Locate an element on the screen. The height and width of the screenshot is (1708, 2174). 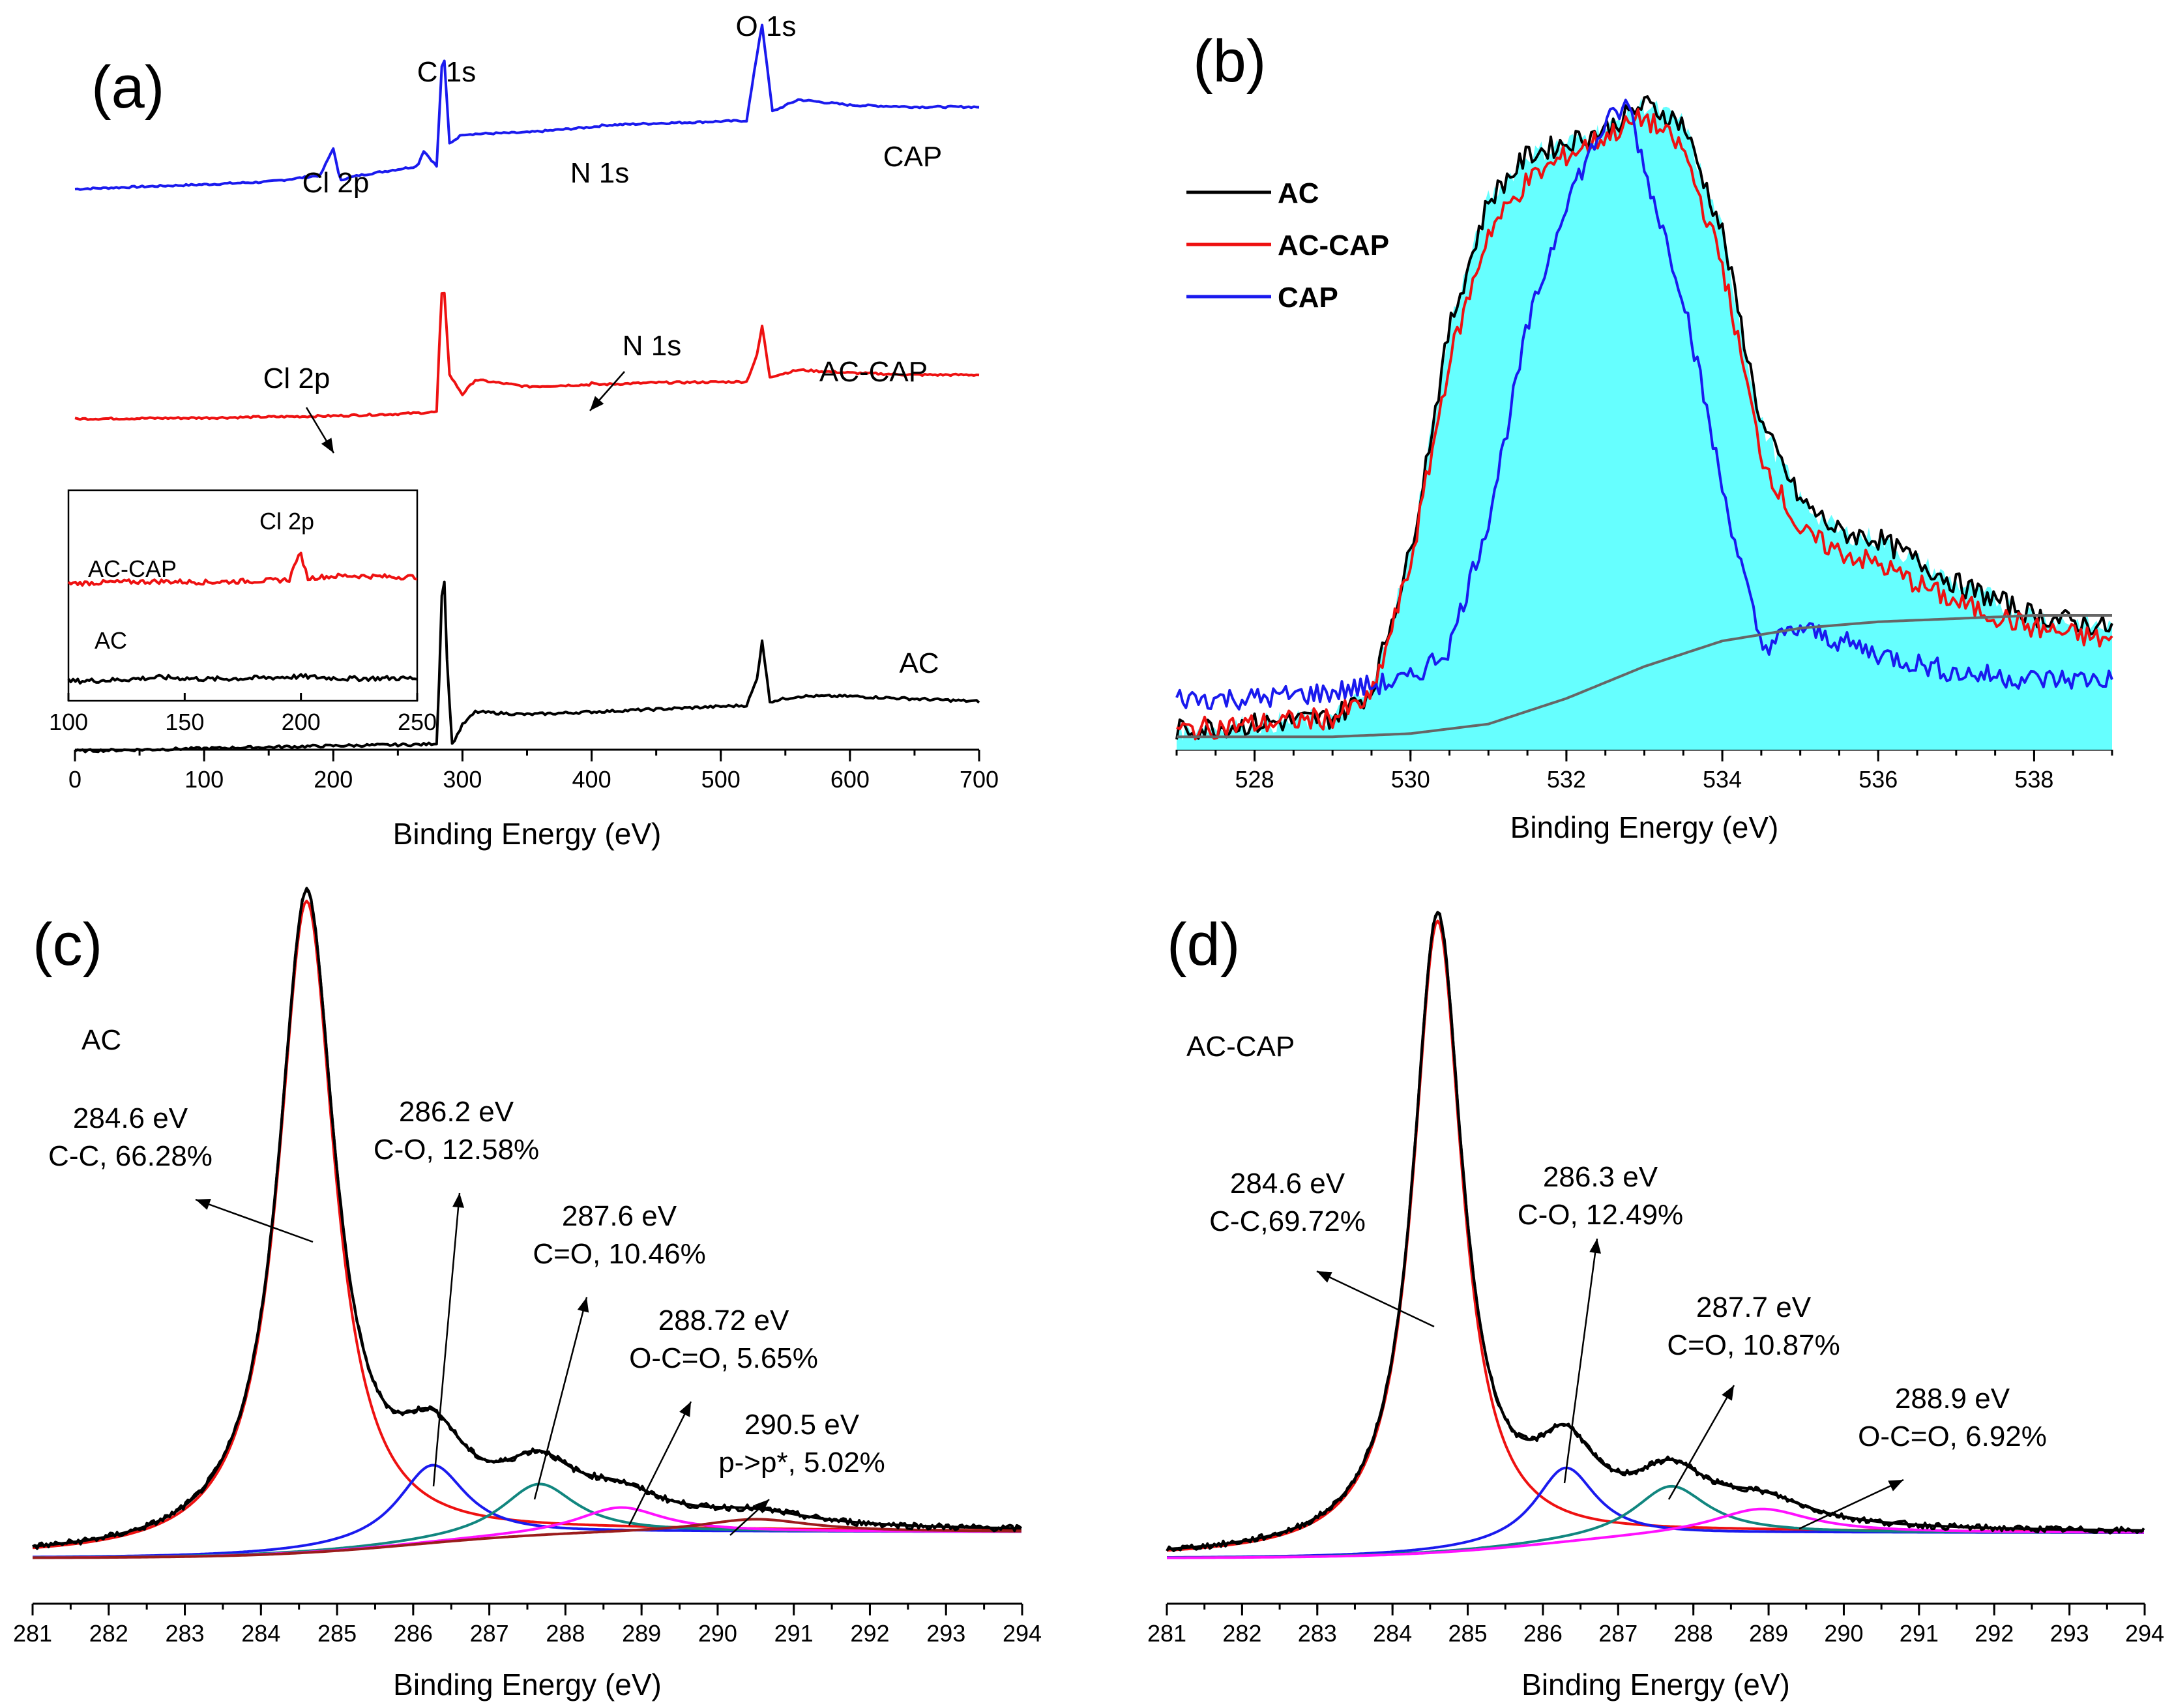
panel-d-tick-label: 284 is located at coordinates (1392, 1633).